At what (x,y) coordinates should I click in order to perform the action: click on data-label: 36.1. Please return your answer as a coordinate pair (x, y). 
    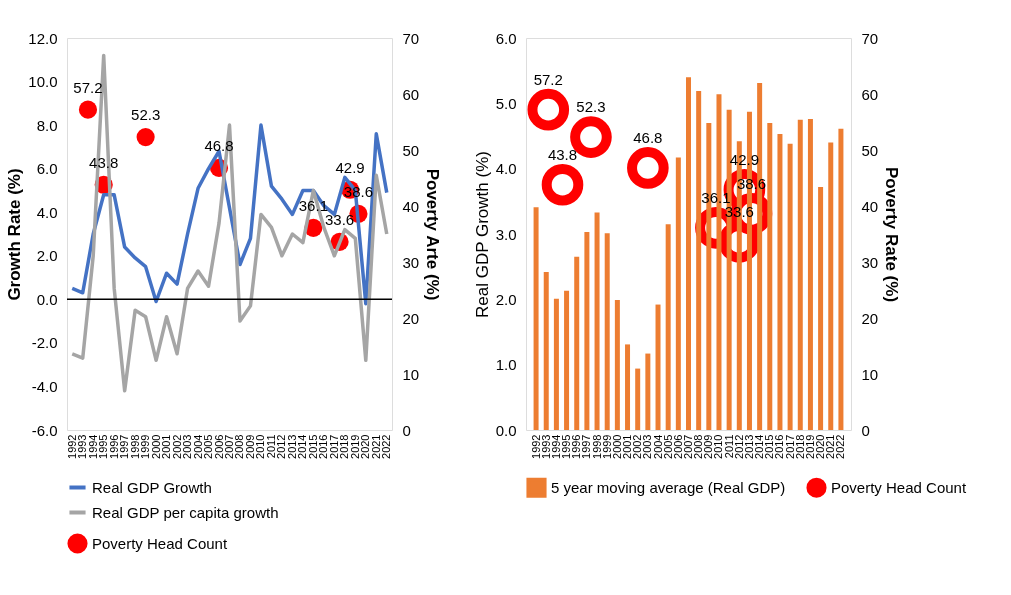
    Looking at the image, I should click on (716, 197).